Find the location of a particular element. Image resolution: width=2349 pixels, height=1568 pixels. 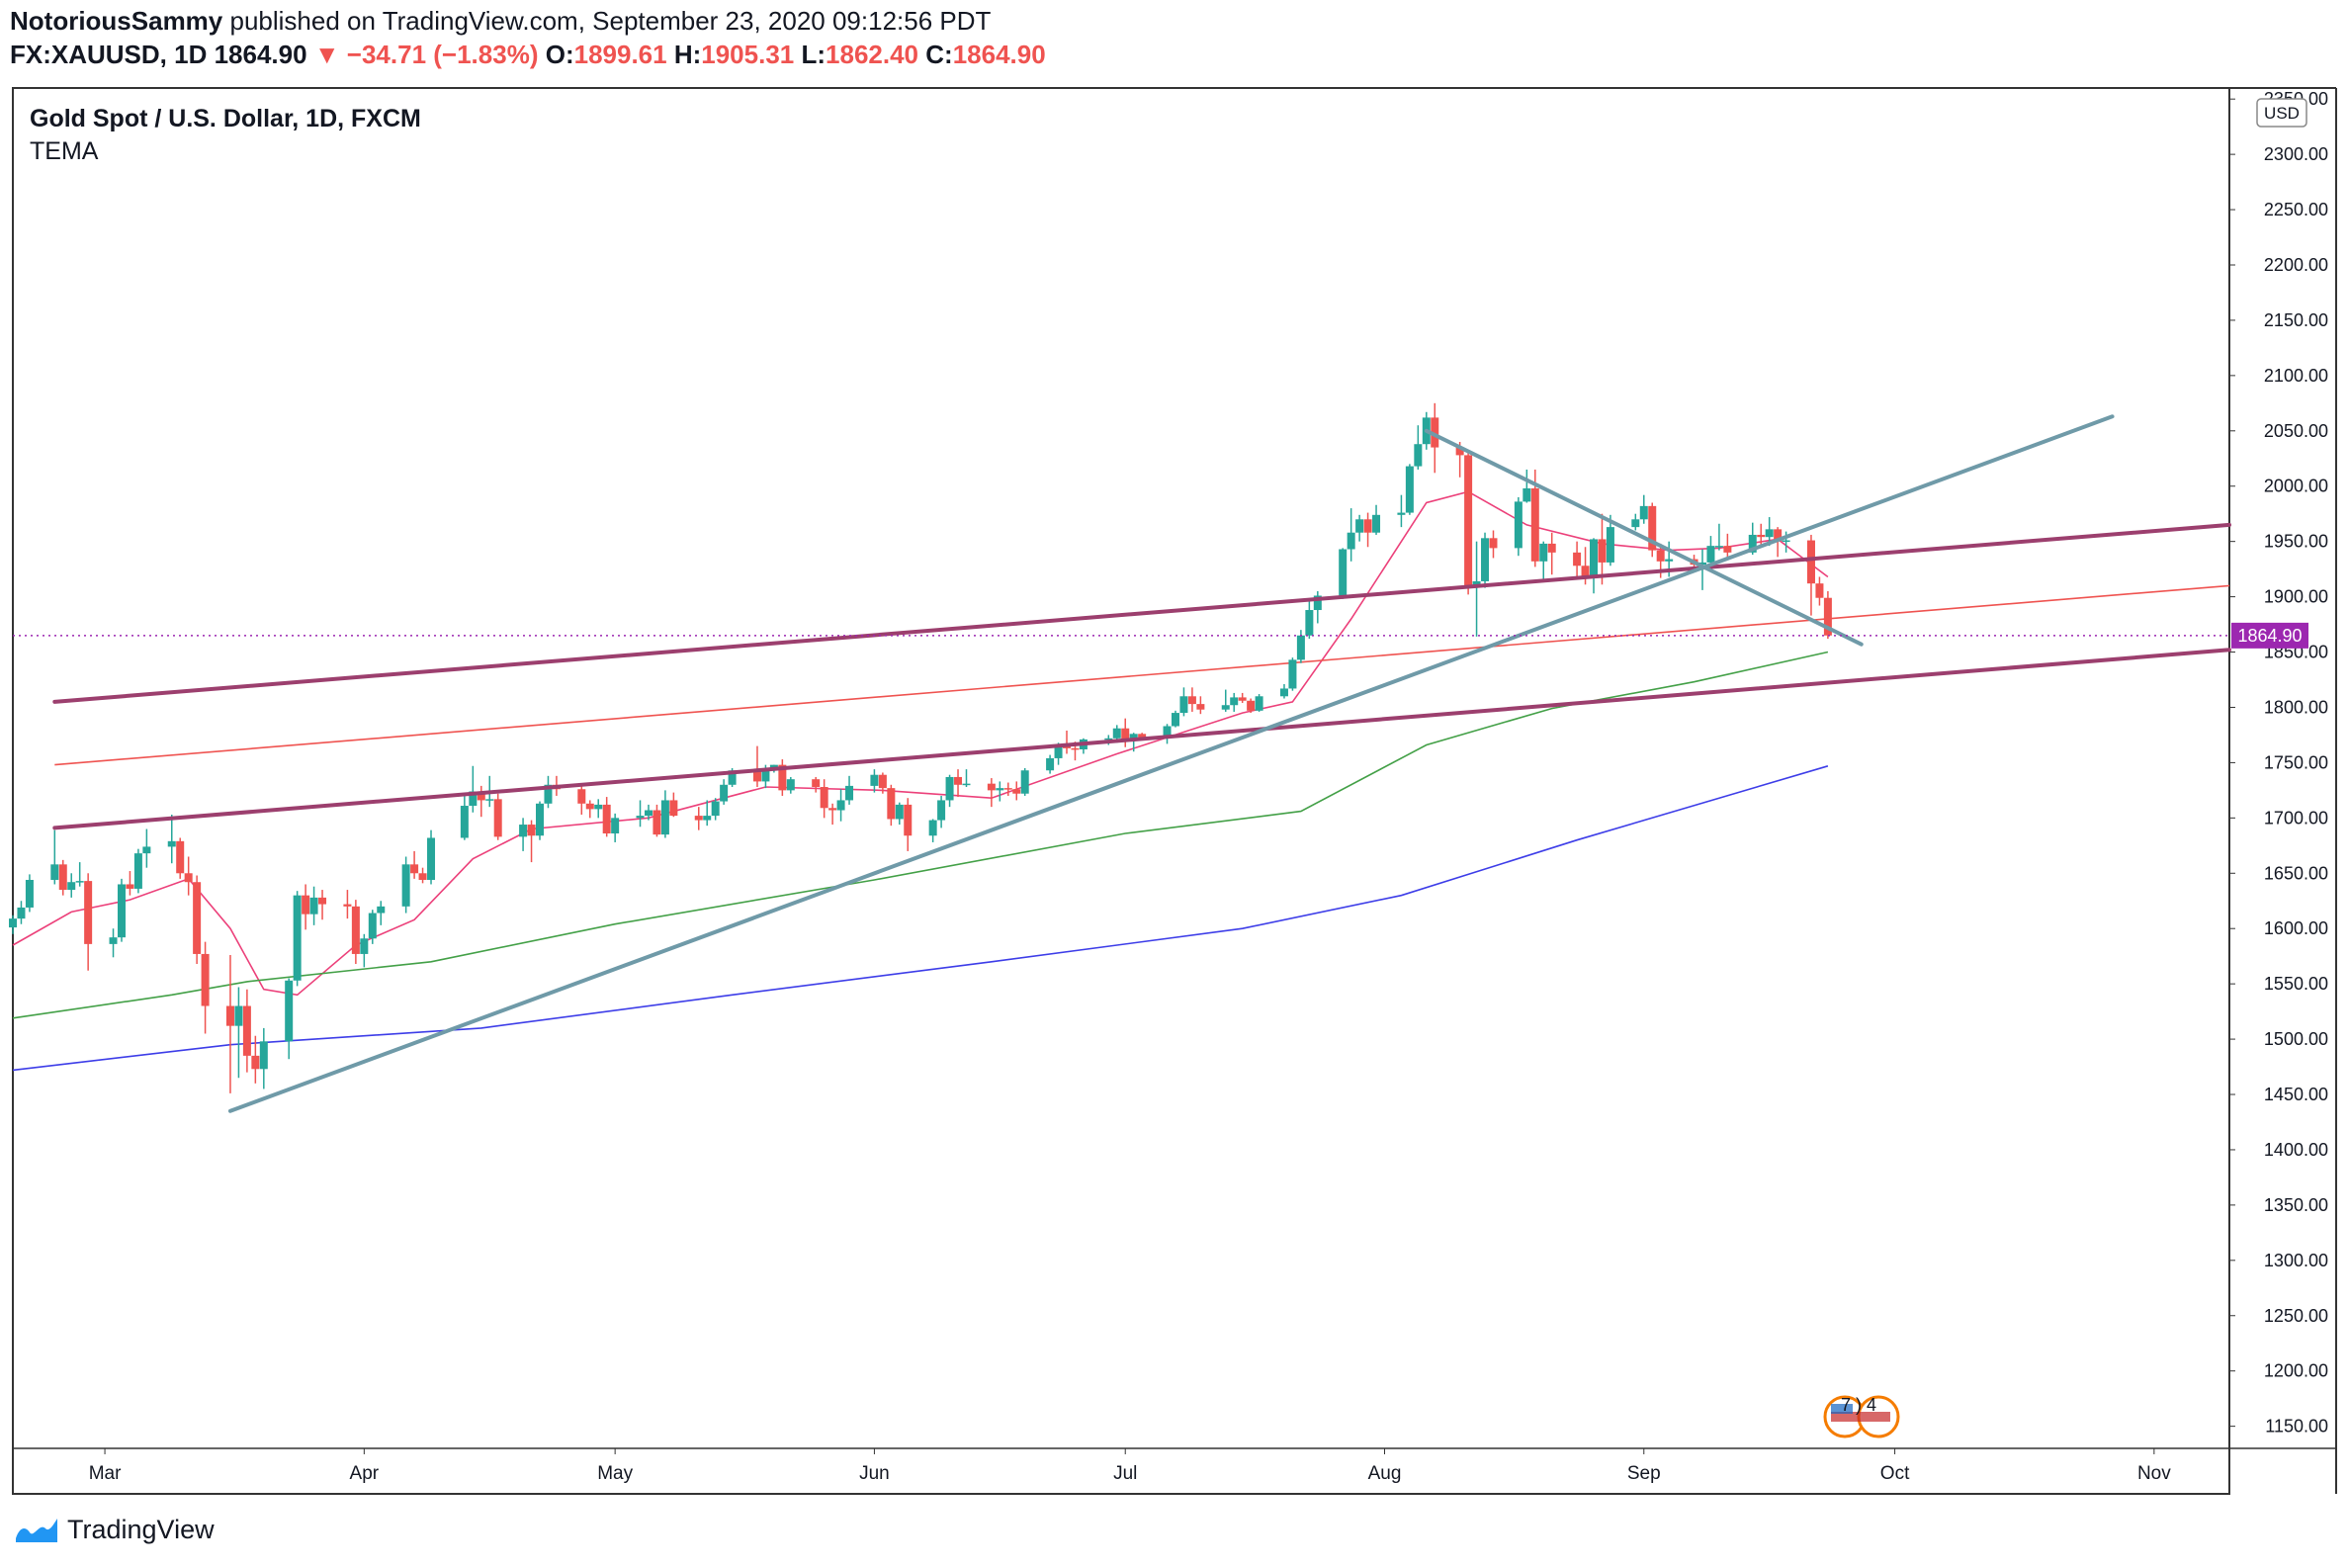

y-tick-label: 2300.00 is located at coordinates (2296, 154).